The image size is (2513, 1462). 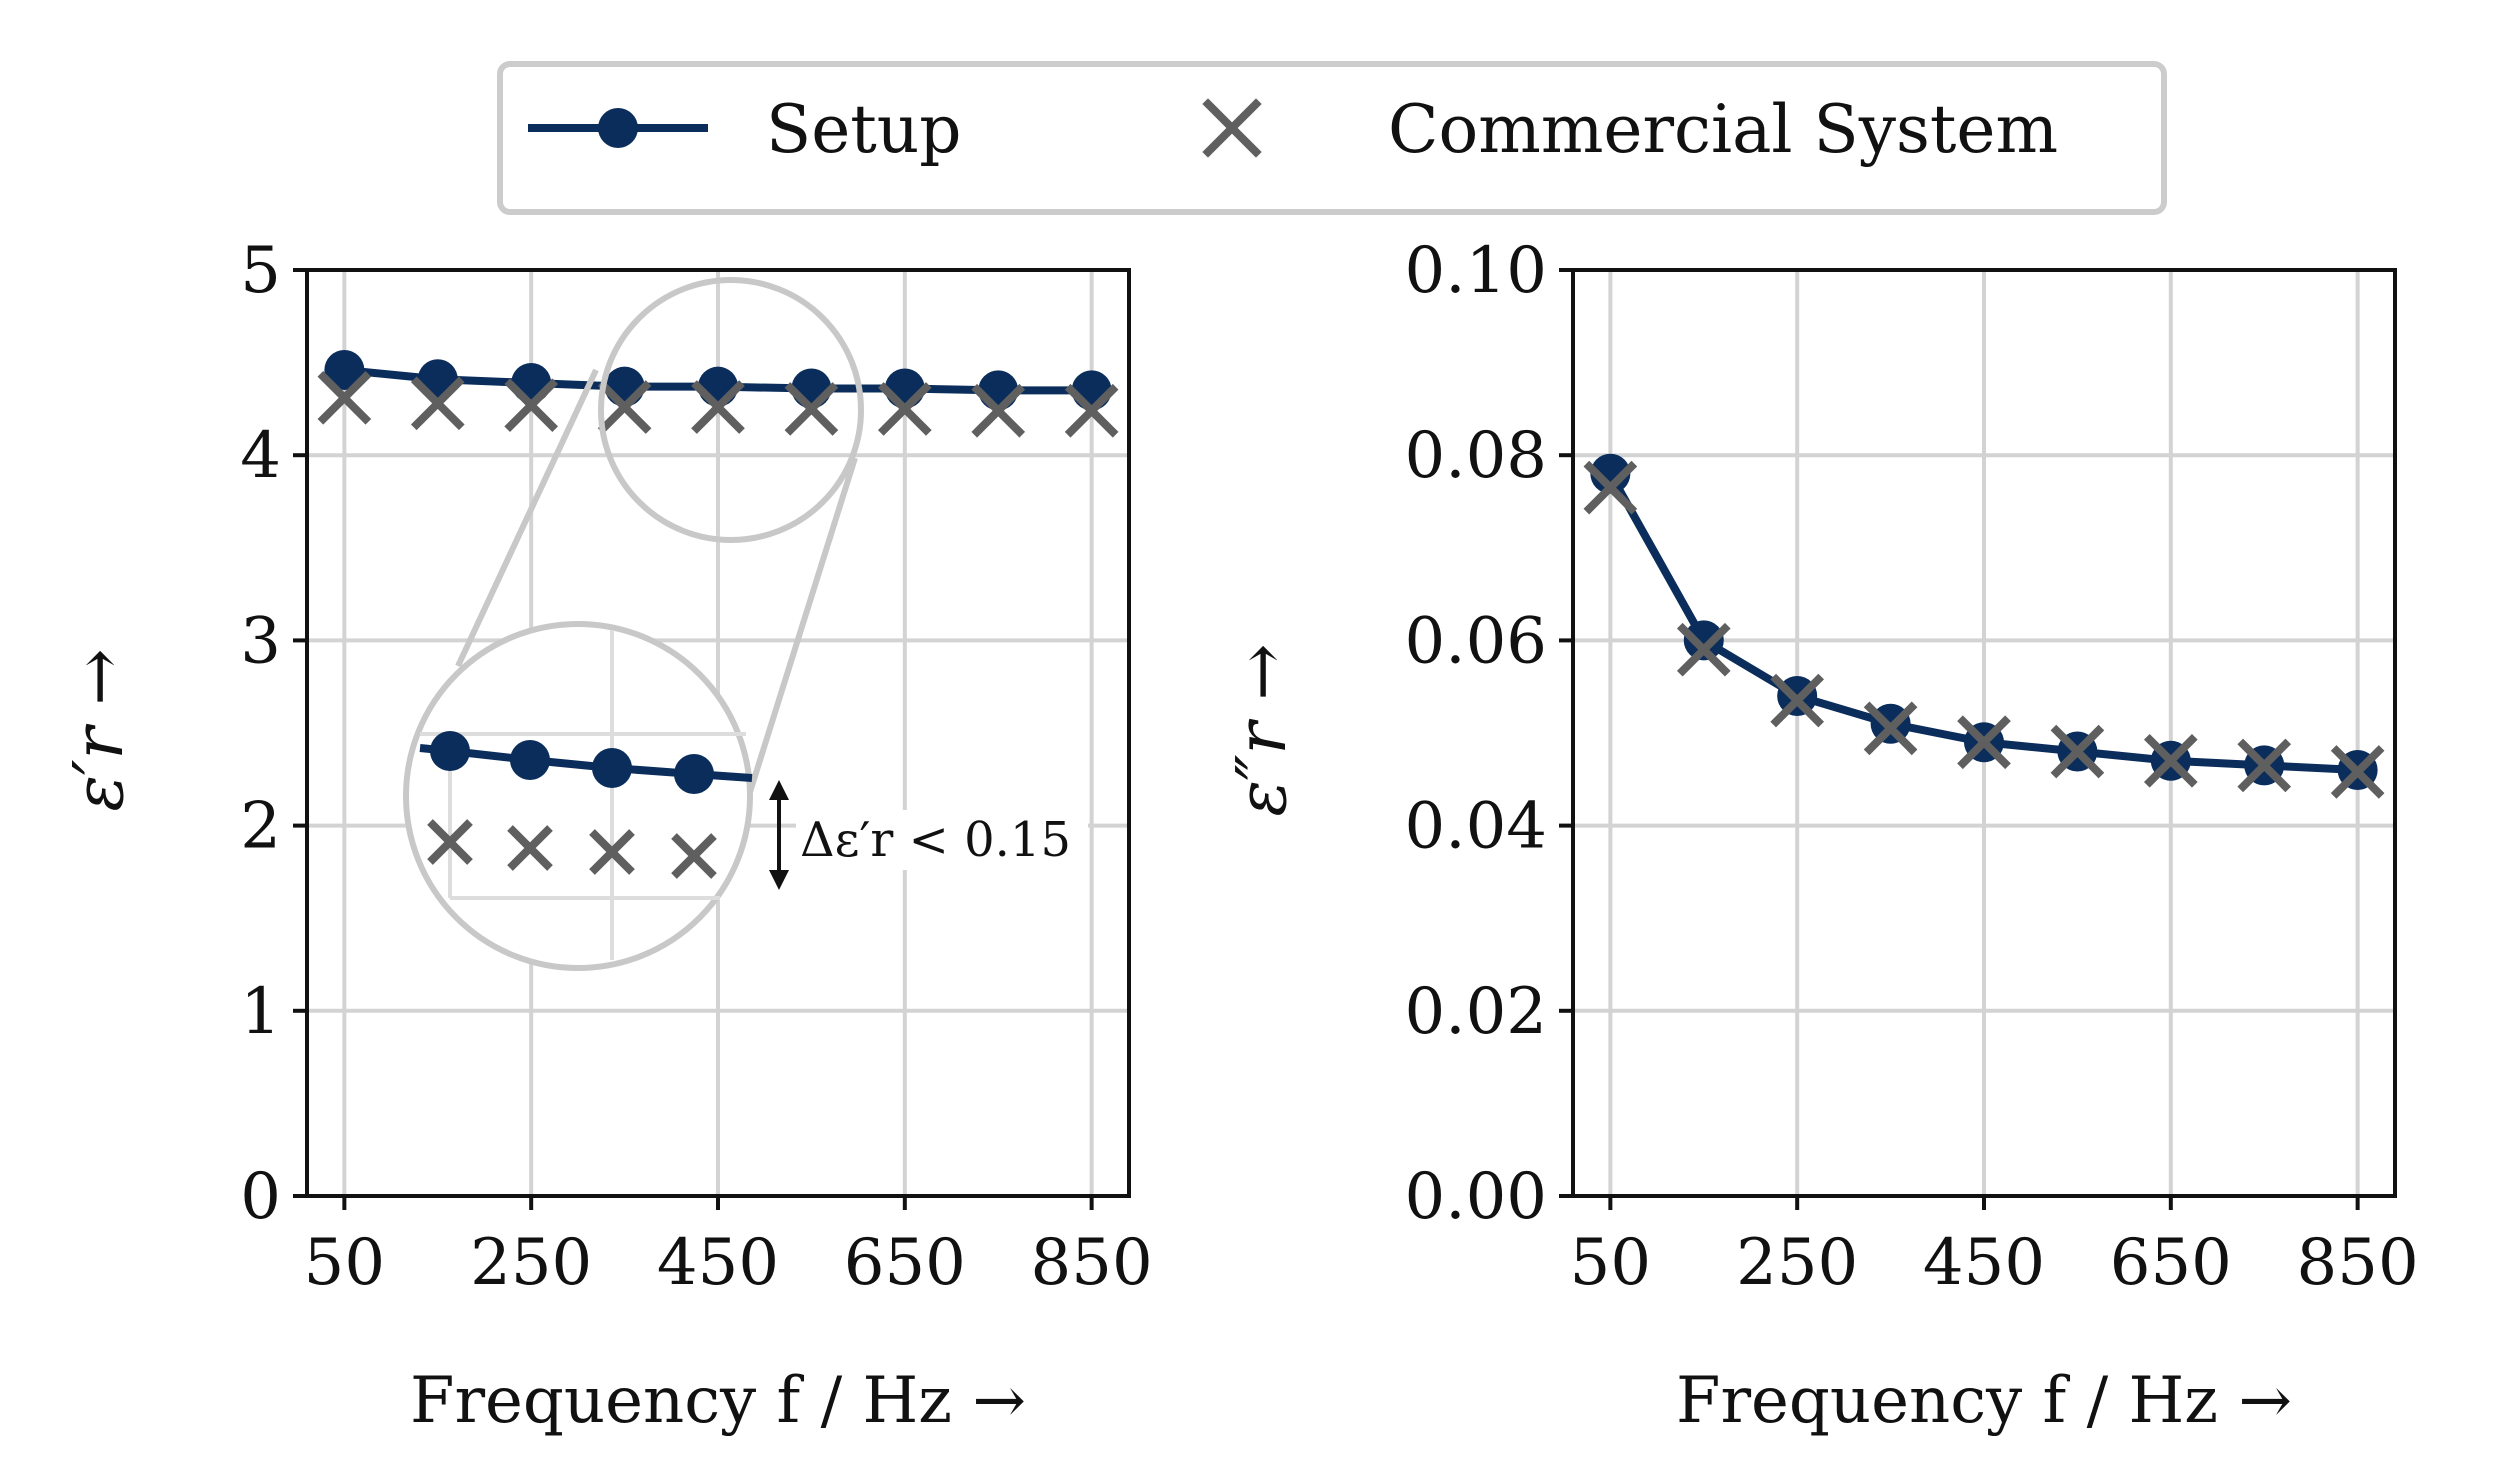 I want to click on y-tick-label: 0.06, so click(x=1476, y=641).